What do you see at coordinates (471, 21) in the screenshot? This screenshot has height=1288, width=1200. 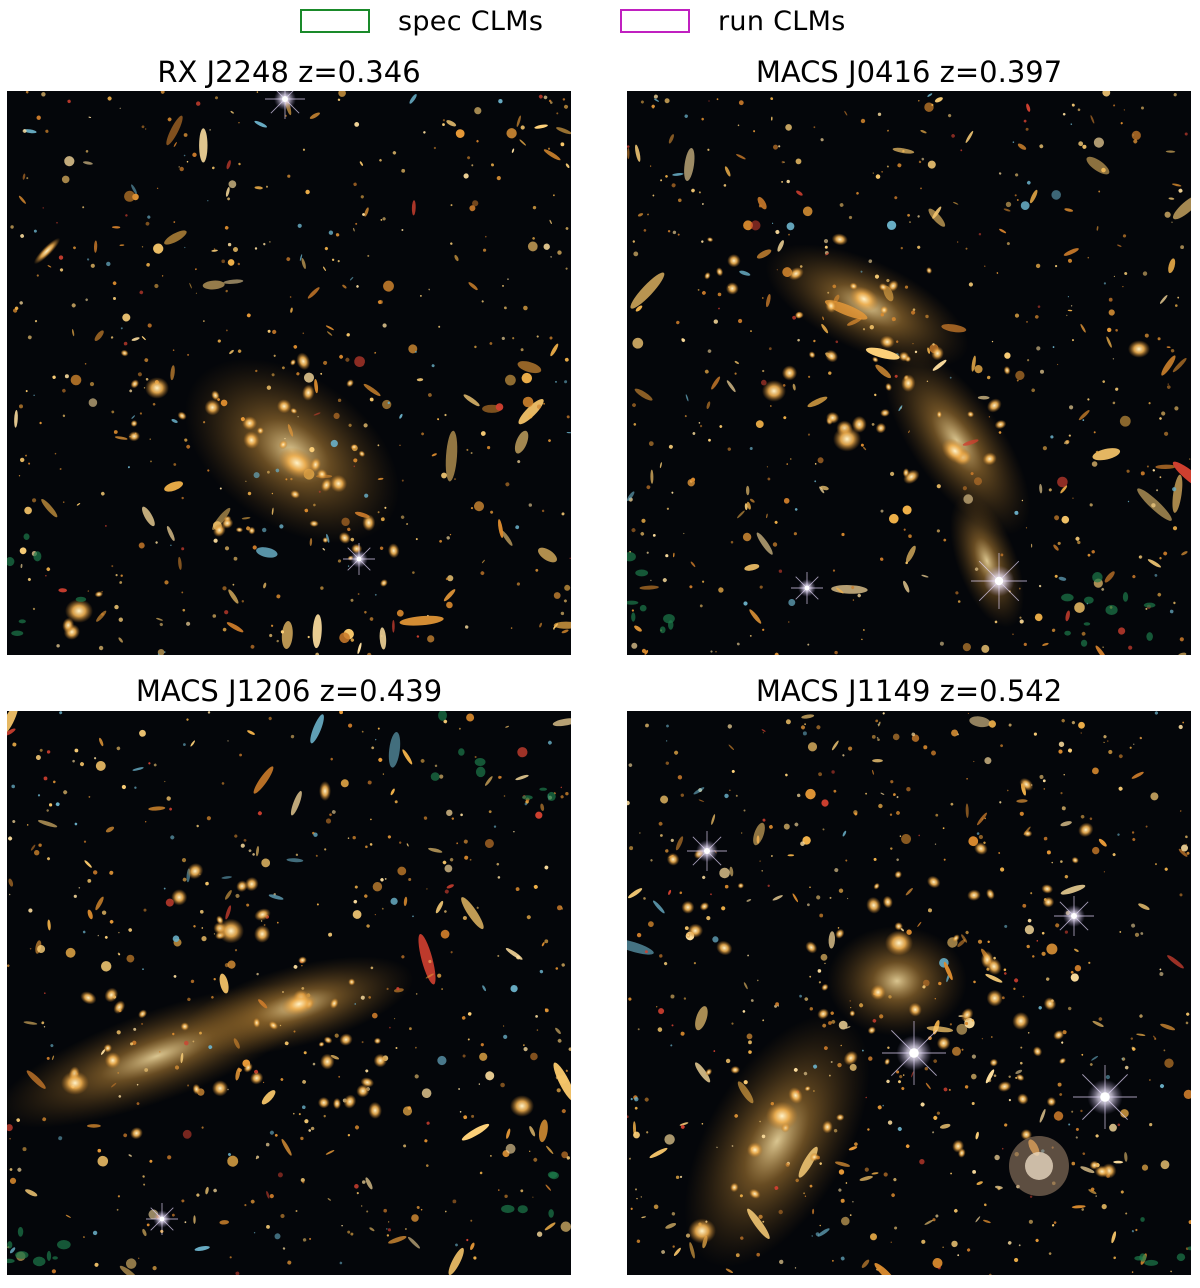 I see `legend-label-spec: spec CLMs` at bounding box center [471, 21].